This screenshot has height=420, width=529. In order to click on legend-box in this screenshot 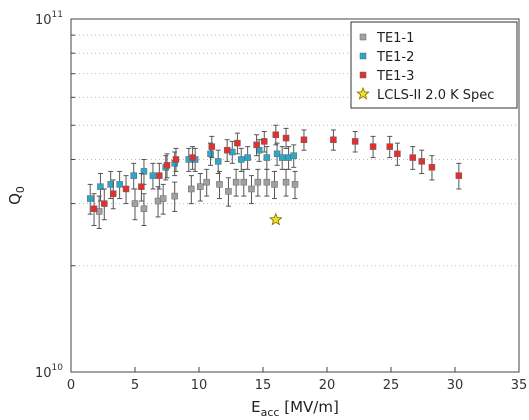, I will do `click(434, 65)`.